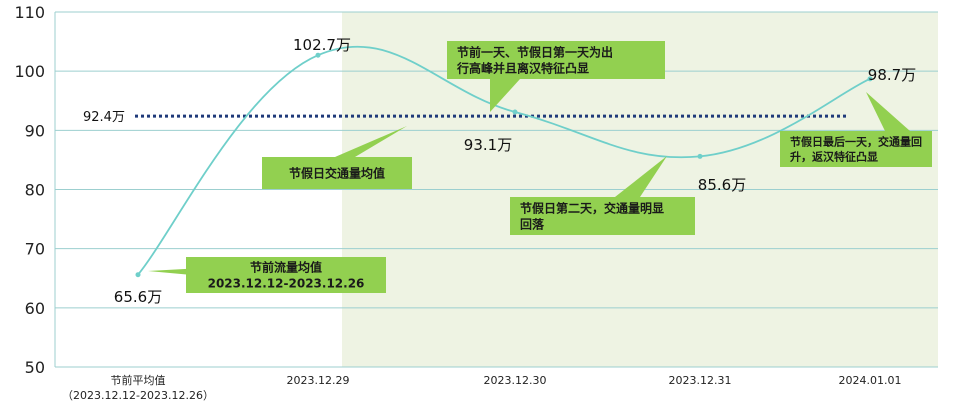 This screenshot has height=410, width=975. I want to click on callout-text: 2023.12.12-2023.12.26, so click(286, 284).